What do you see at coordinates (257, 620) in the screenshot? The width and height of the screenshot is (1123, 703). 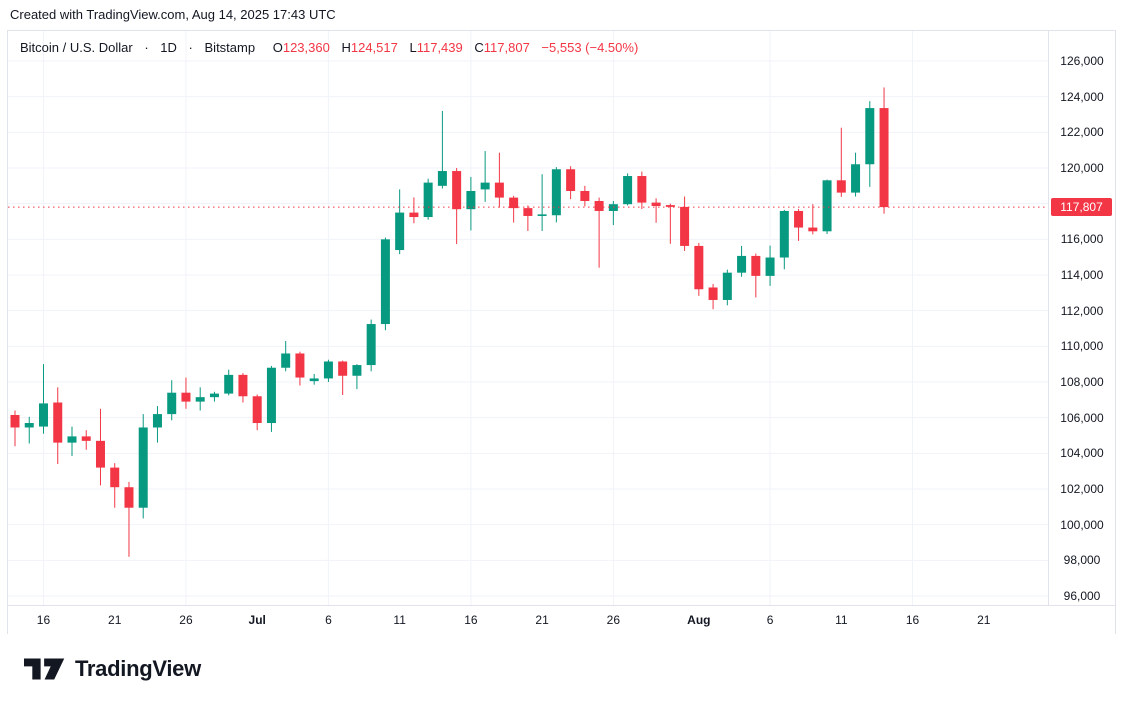 I see `time-axis-label: Jul` at bounding box center [257, 620].